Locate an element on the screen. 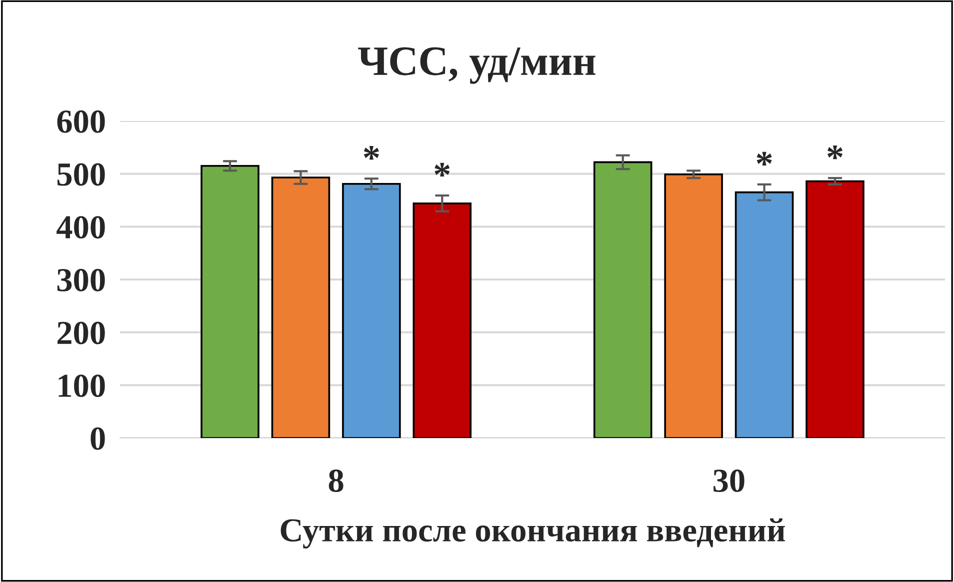 The image size is (954, 582). y-tick-label: 100 is located at coordinates (81, 386).